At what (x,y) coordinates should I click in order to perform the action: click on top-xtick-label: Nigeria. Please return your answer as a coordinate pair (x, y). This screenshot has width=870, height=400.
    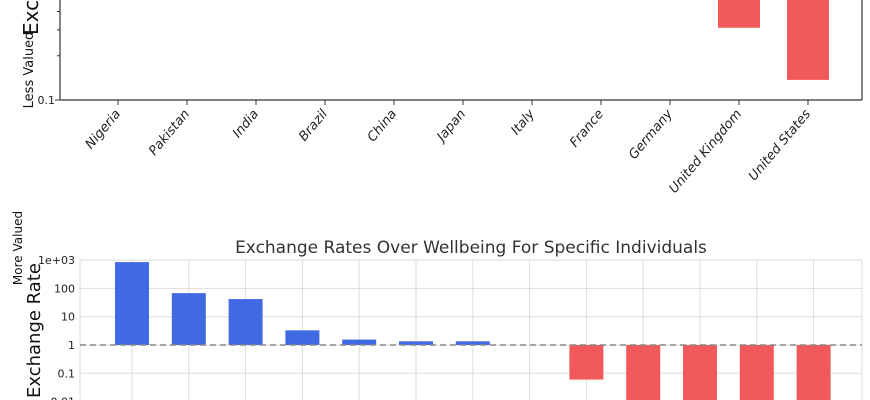
    Looking at the image, I should click on (103, 129).